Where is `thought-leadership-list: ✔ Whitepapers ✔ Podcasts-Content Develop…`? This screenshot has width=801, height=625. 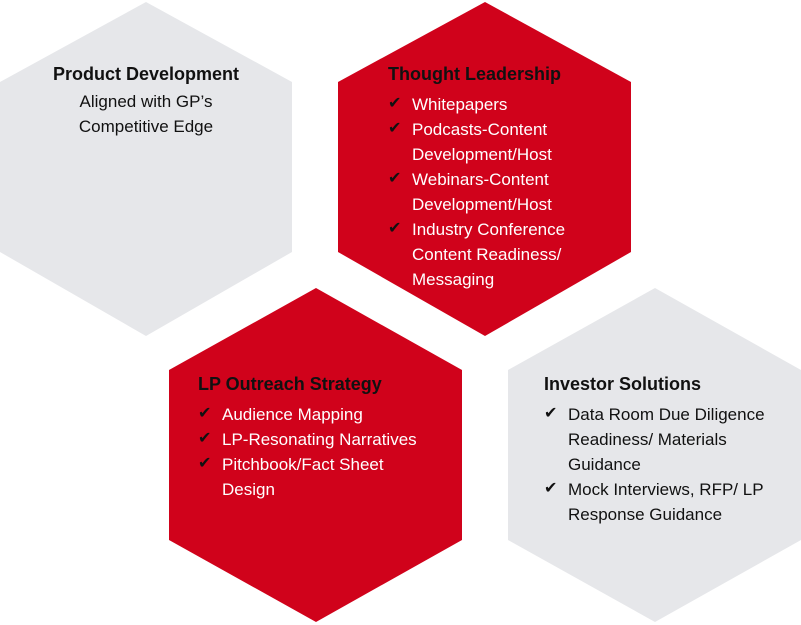 thought-leadership-list: ✔ Whitepapers ✔ Podcasts-Content Develop… is located at coordinates (493, 192).